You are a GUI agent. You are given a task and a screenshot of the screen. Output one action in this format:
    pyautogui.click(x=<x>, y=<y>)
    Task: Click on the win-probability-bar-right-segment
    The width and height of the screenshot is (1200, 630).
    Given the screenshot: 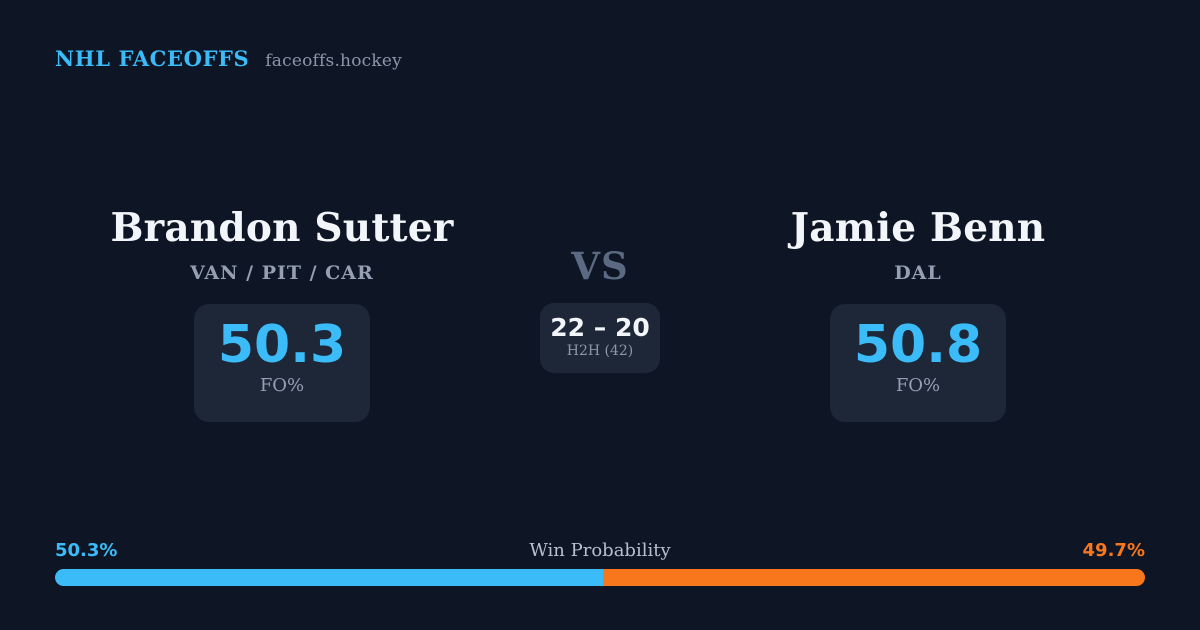 What is the action you would take?
    pyautogui.click(x=874, y=577)
    